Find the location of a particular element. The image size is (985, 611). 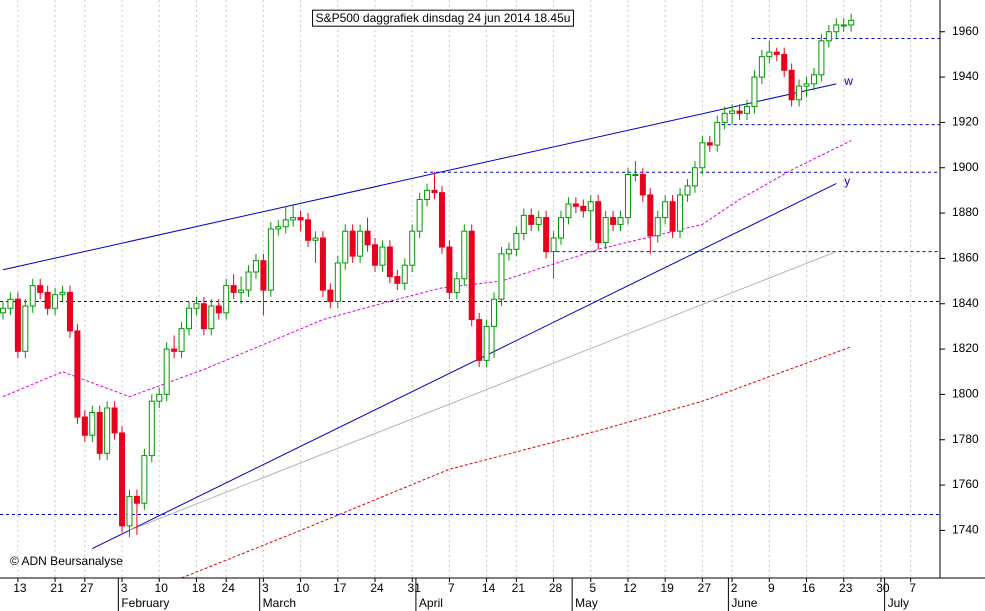

x-tick-label: 30 is located at coordinates (883, 588).